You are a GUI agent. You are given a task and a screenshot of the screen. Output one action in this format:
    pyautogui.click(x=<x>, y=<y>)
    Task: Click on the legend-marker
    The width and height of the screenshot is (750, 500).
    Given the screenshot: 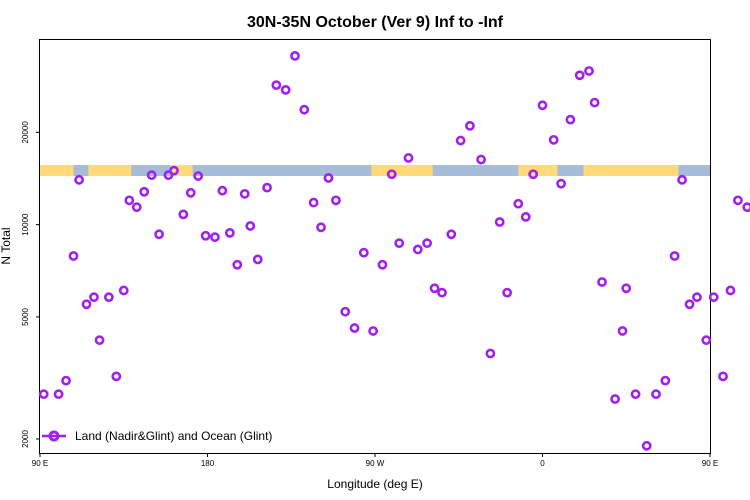 What is the action you would take?
    pyautogui.click(x=54, y=436)
    